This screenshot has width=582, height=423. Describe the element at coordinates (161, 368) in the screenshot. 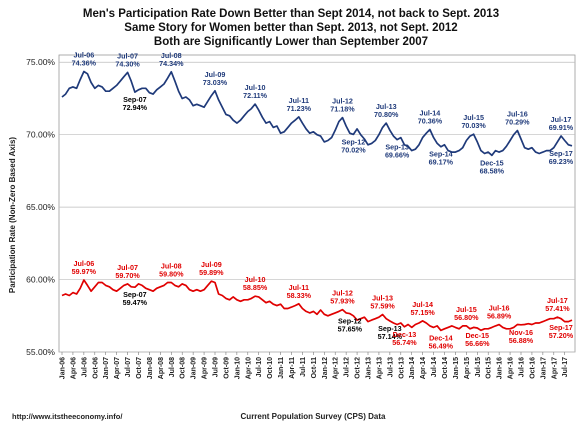

I see `x-tick-label: Apr-08` at that location.